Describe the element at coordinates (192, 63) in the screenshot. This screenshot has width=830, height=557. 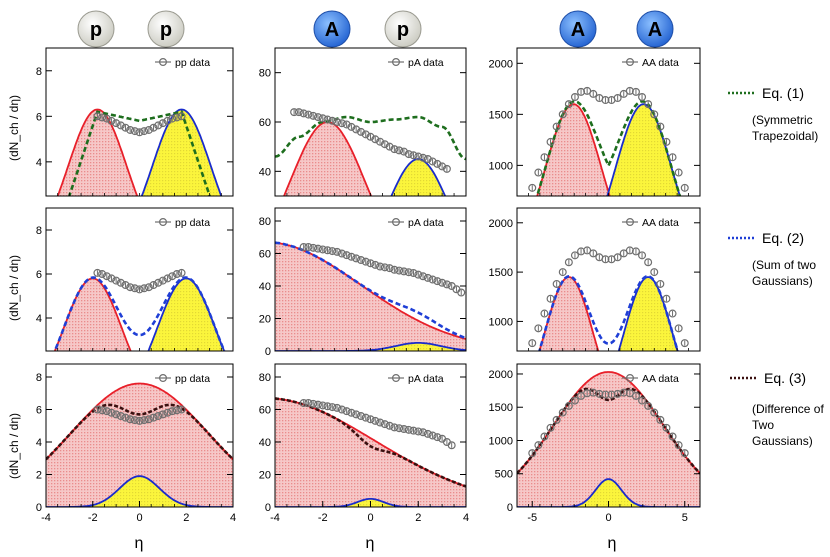
I see `panel-legend-label: pp data` at that location.